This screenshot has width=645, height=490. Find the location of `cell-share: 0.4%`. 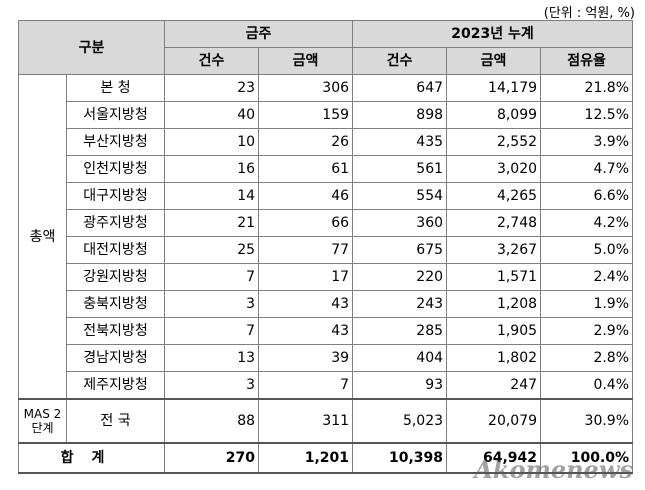

cell-share: 0.4% is located at coordinates (587, 385).